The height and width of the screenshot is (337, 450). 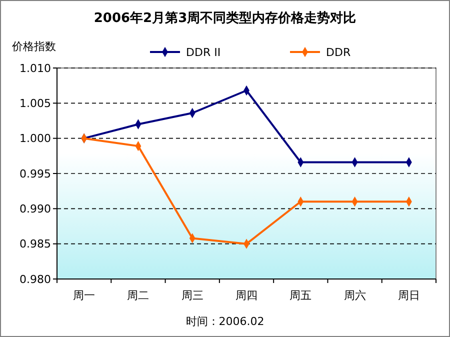 What do you see at coordinates (192, 295) in the screenshot?
I see `x-tick-label: 周三` at bounding box center [192, 295].